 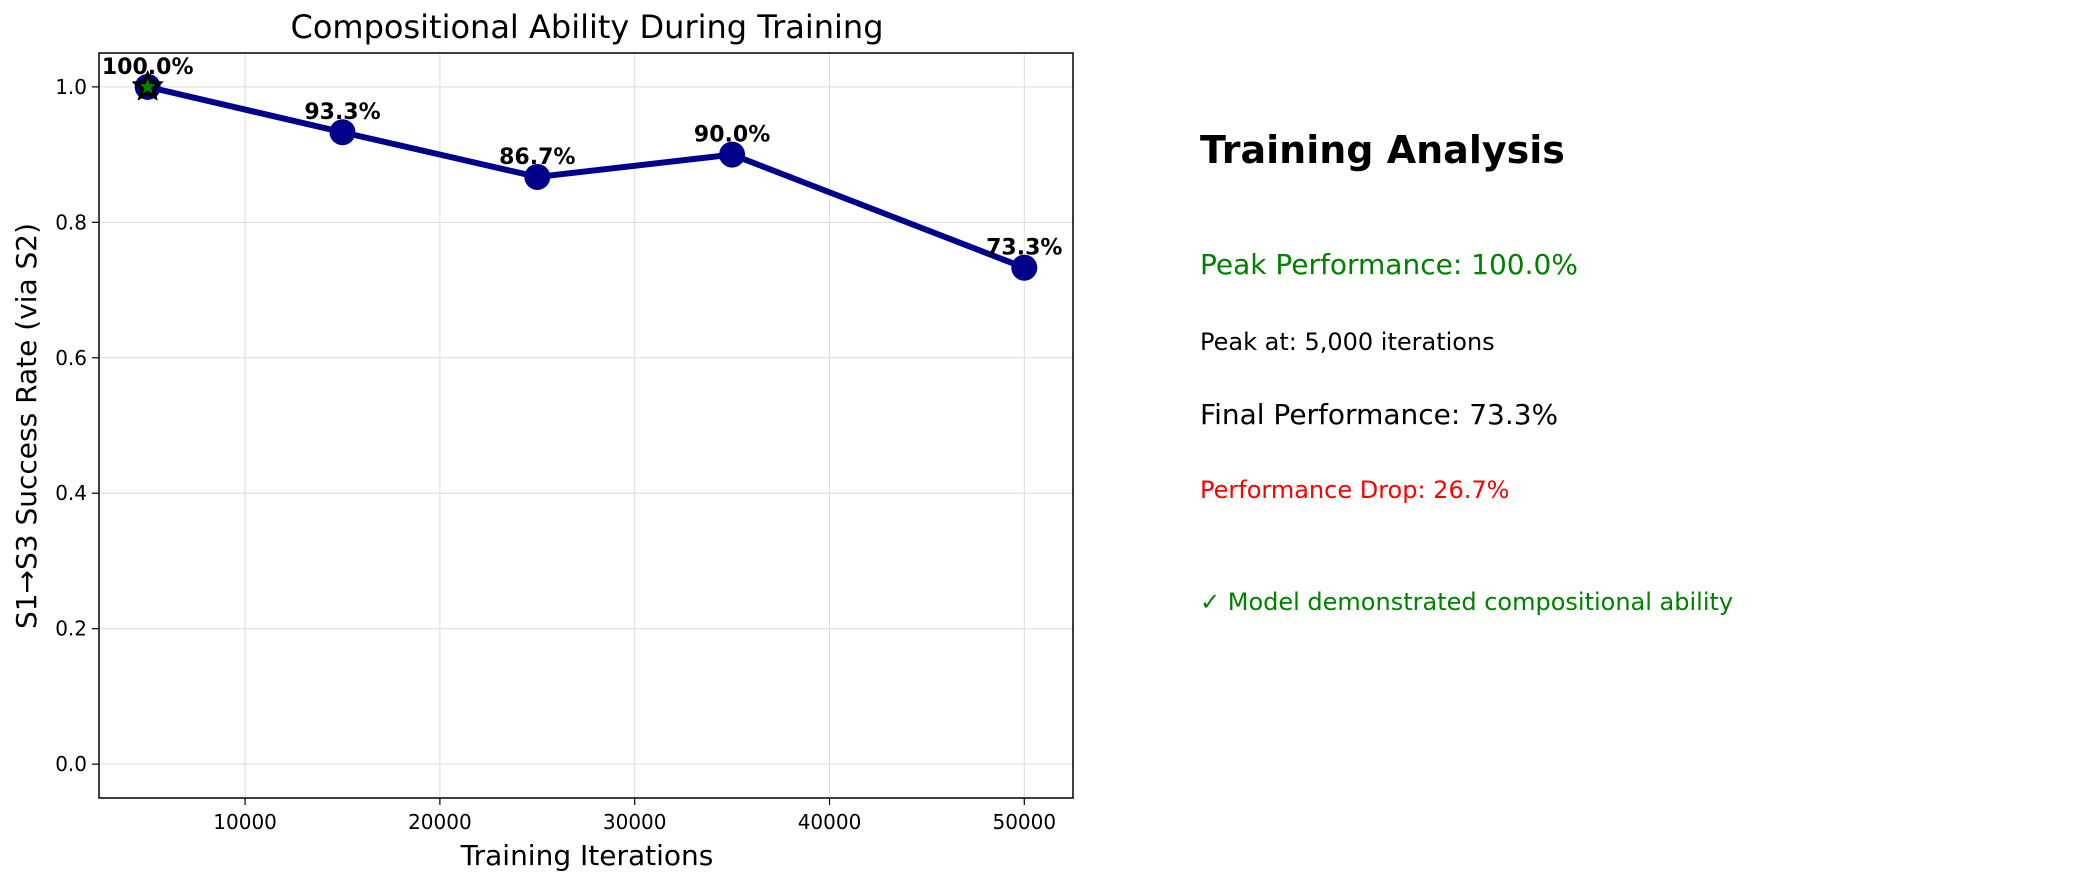 What do you see at coordinates (830, 822) in the screenshot?
I see `x-tick-label: 40000` at bounding box center [830, 822].